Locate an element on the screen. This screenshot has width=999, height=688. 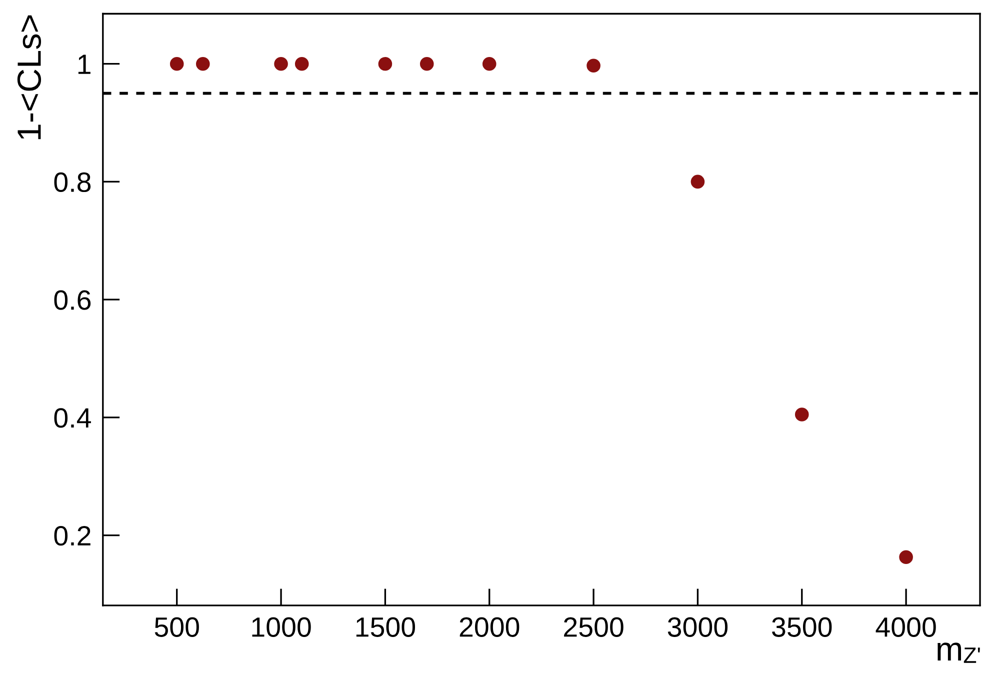
x-tick-label: 2500 is located at coordinates (594, 627).